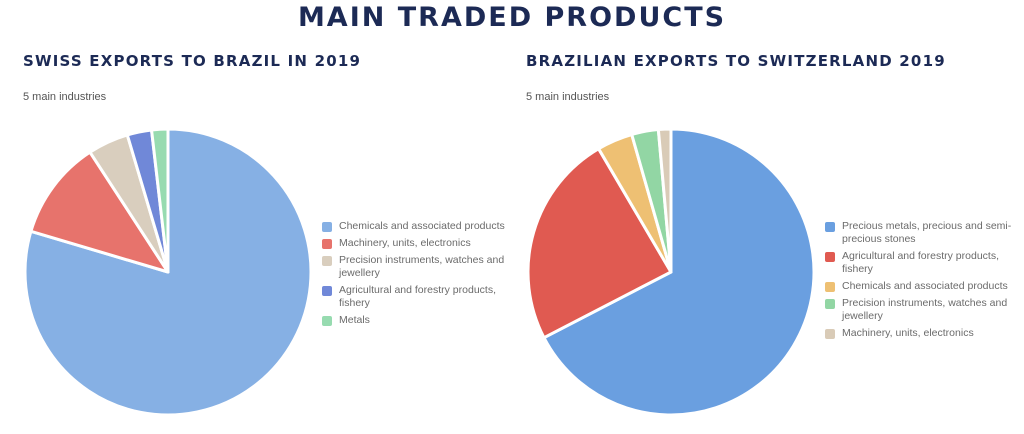 Image resolution: width=1024 pixels, height=434 pixels. I want to click on legend-label: Metals, so click(354, 320).